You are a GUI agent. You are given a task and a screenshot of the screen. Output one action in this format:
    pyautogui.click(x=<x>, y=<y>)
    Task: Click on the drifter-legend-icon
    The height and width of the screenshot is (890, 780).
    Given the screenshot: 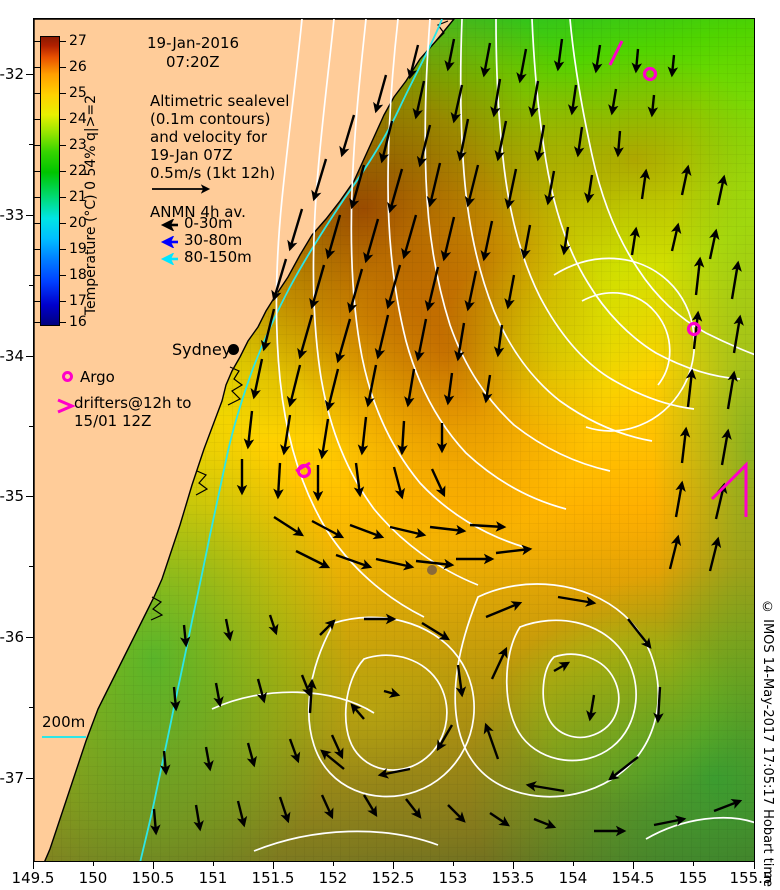 What is the action you would take?
    pyautogui.click(x=66, y=406)
    